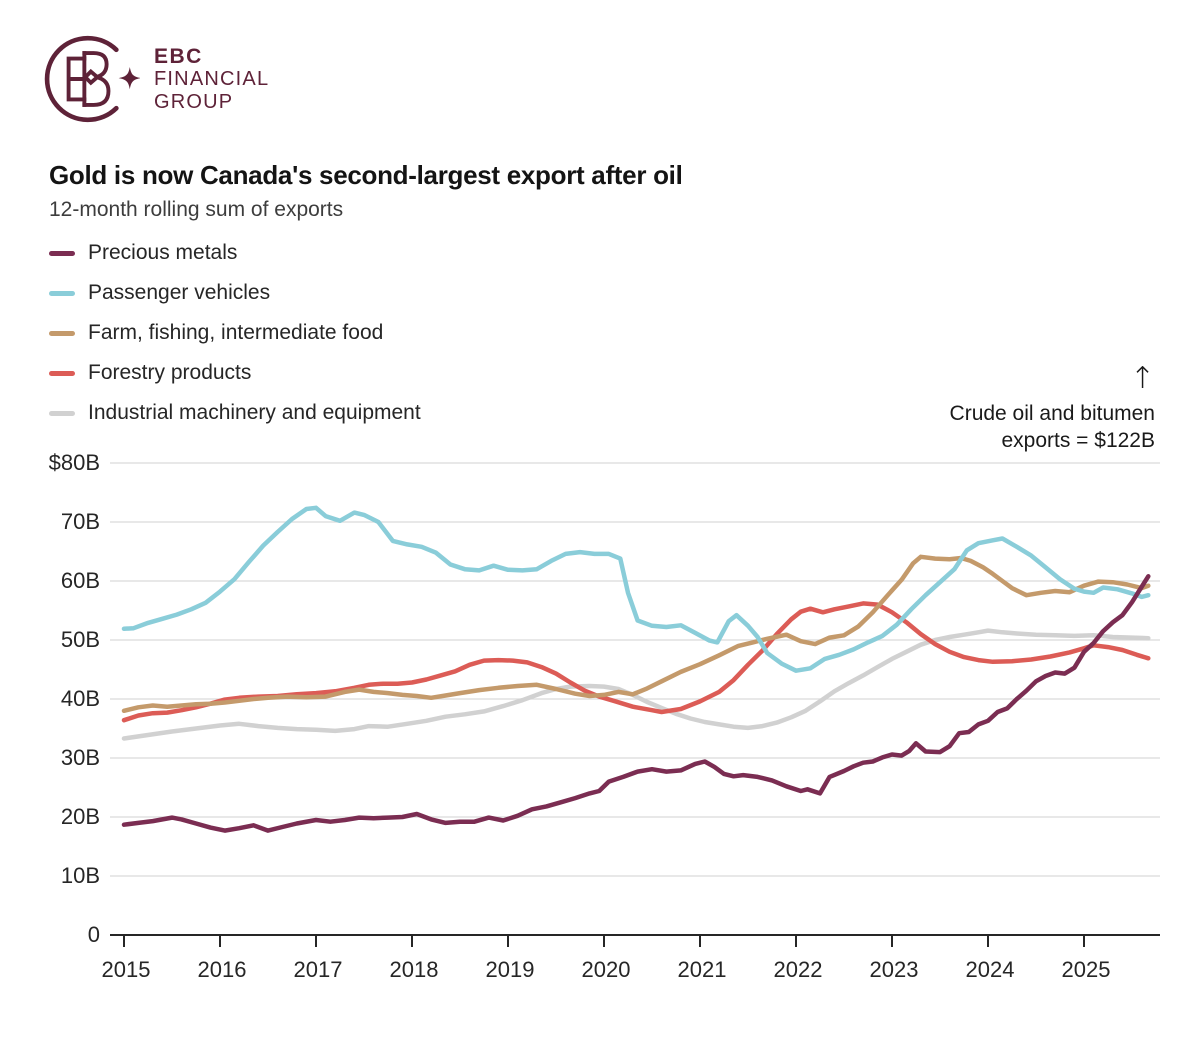  I want to click on x-axis-label: 2017, so click(318, 969).